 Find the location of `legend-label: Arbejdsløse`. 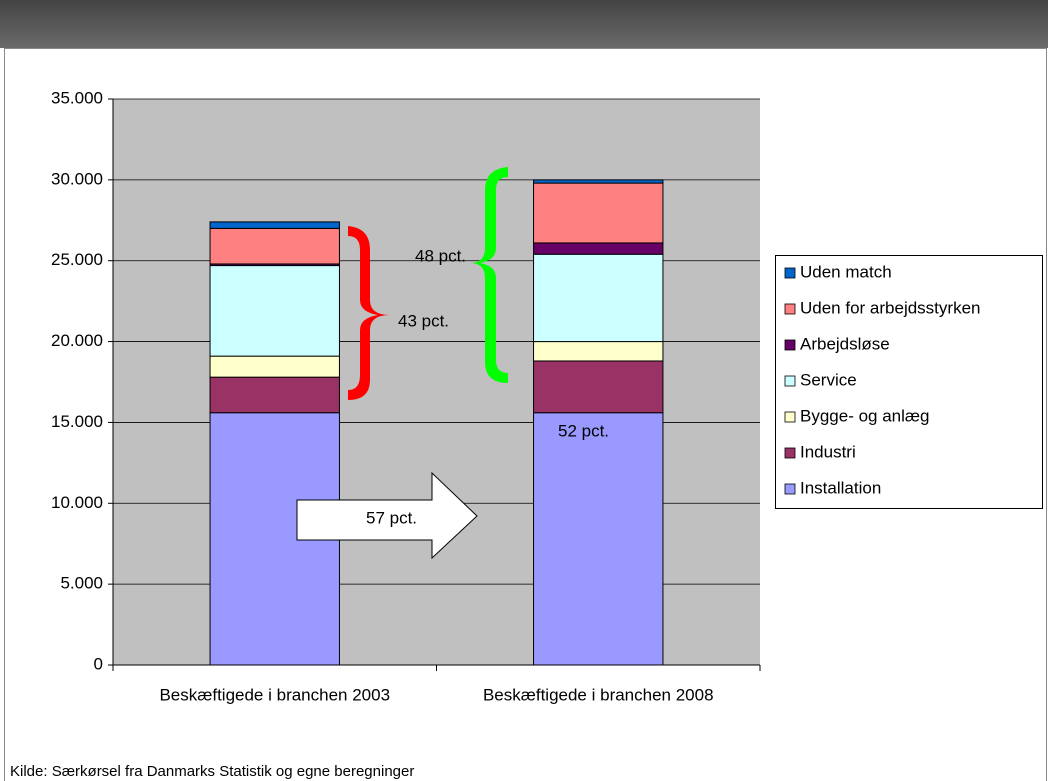

legend-label: Arbejdsløse is located at coordinates (845, 343).